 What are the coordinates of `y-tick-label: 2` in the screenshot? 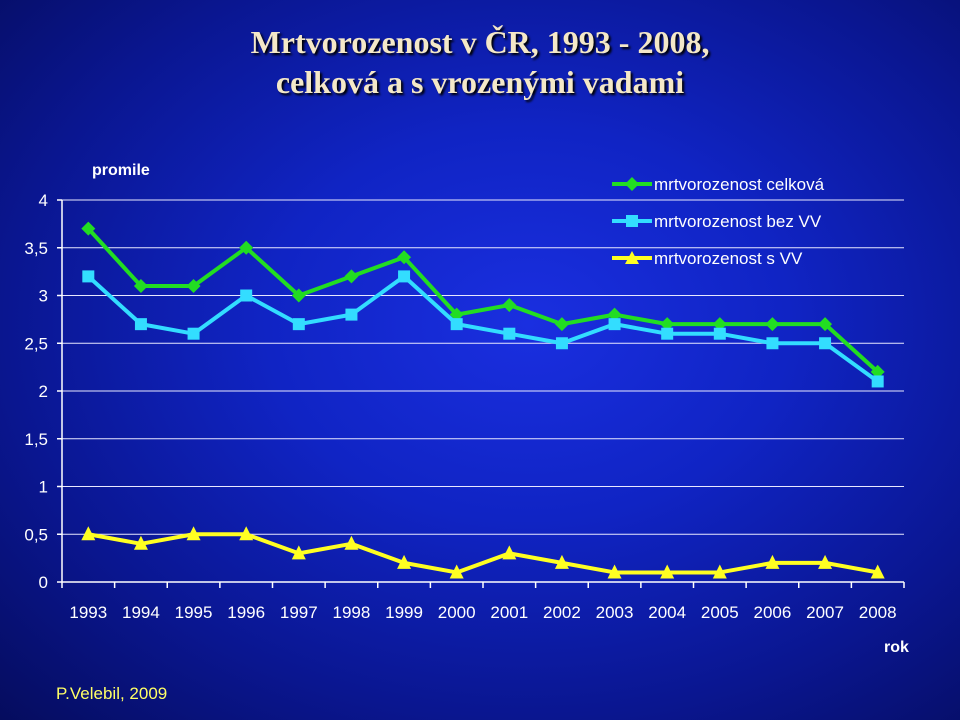 It's located at (43, 391).